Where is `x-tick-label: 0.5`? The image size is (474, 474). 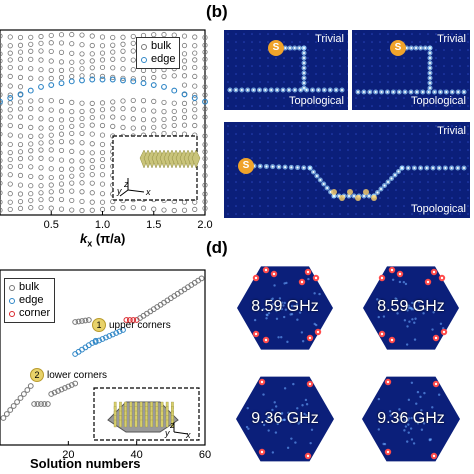
x-tick-label: 0.5 is located at coordinates (51, 225).